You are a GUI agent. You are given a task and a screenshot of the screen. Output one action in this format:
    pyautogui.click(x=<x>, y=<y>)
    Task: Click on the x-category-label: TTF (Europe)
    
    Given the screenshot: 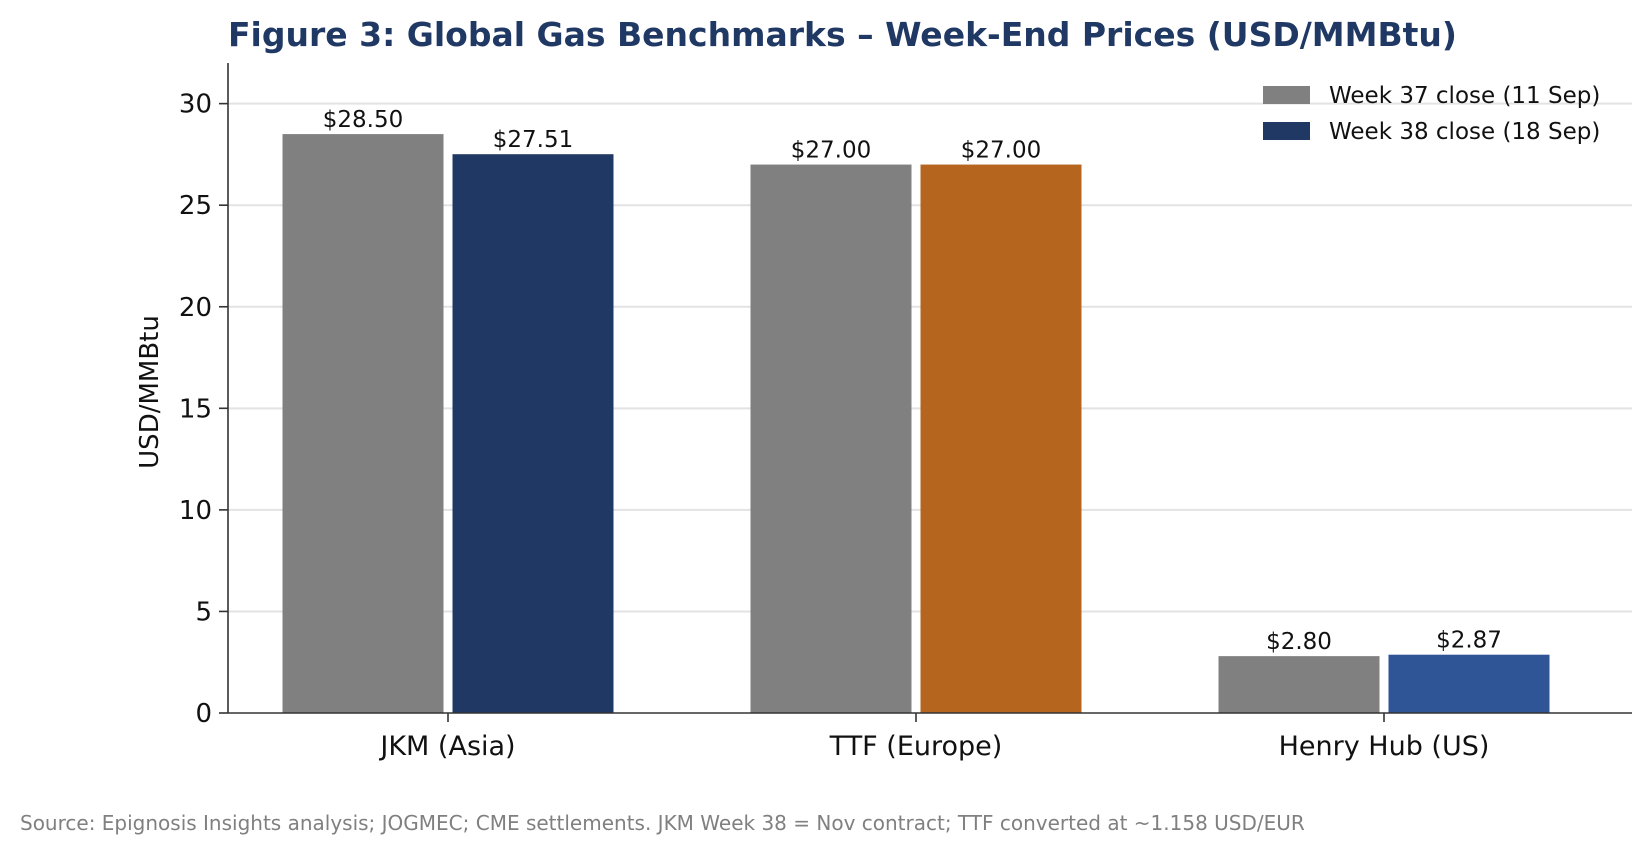 What is the action you would take?
    pyautogui.click(x=916, y=746)
    